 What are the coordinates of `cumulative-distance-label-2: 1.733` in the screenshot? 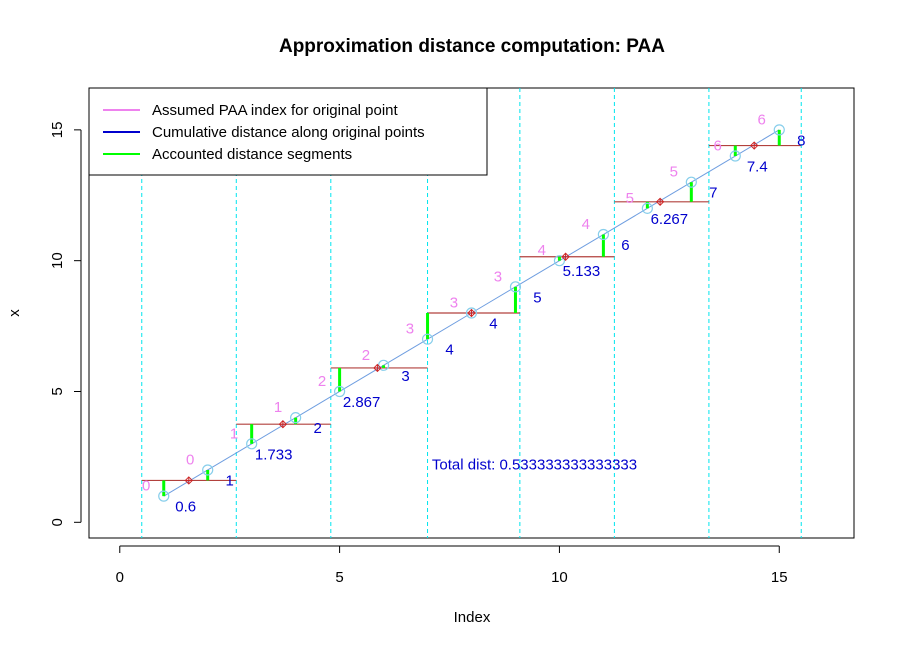 It's located at (274, 454).